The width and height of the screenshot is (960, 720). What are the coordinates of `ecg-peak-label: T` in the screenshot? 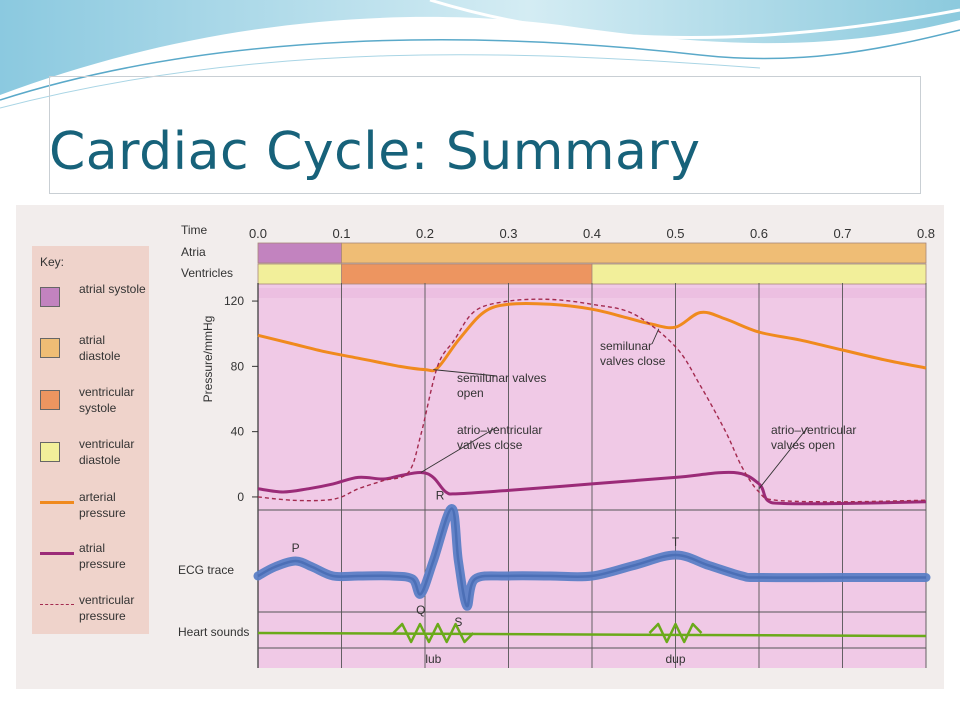 It's located at (676, 542).